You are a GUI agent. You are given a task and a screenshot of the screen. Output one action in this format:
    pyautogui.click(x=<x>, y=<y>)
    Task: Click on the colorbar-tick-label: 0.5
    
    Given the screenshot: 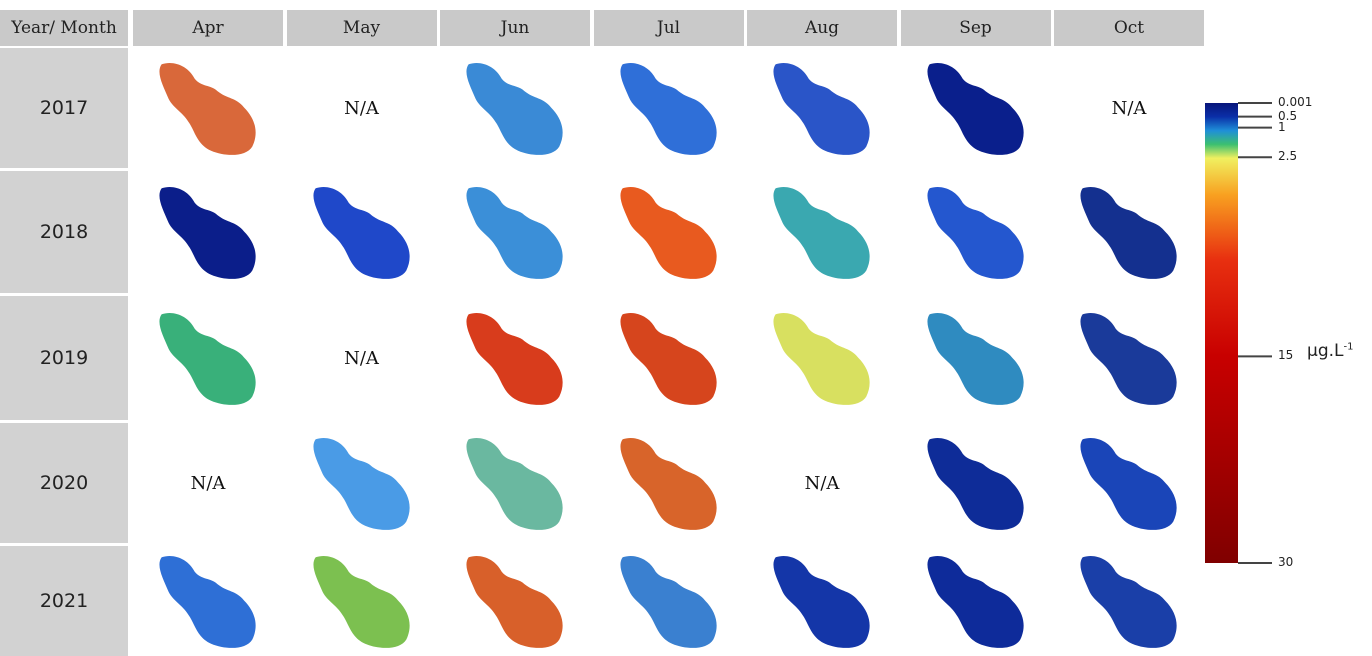 What is the action you would take?
    pyautogui.click(x=1288, y=115)
    